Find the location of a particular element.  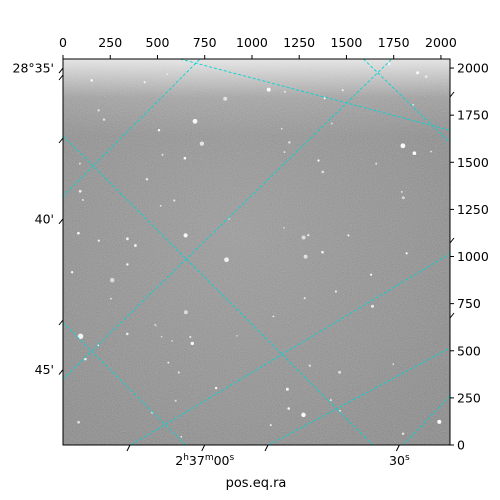

x-tick-label: 0 is located at coordinates (63, 42).